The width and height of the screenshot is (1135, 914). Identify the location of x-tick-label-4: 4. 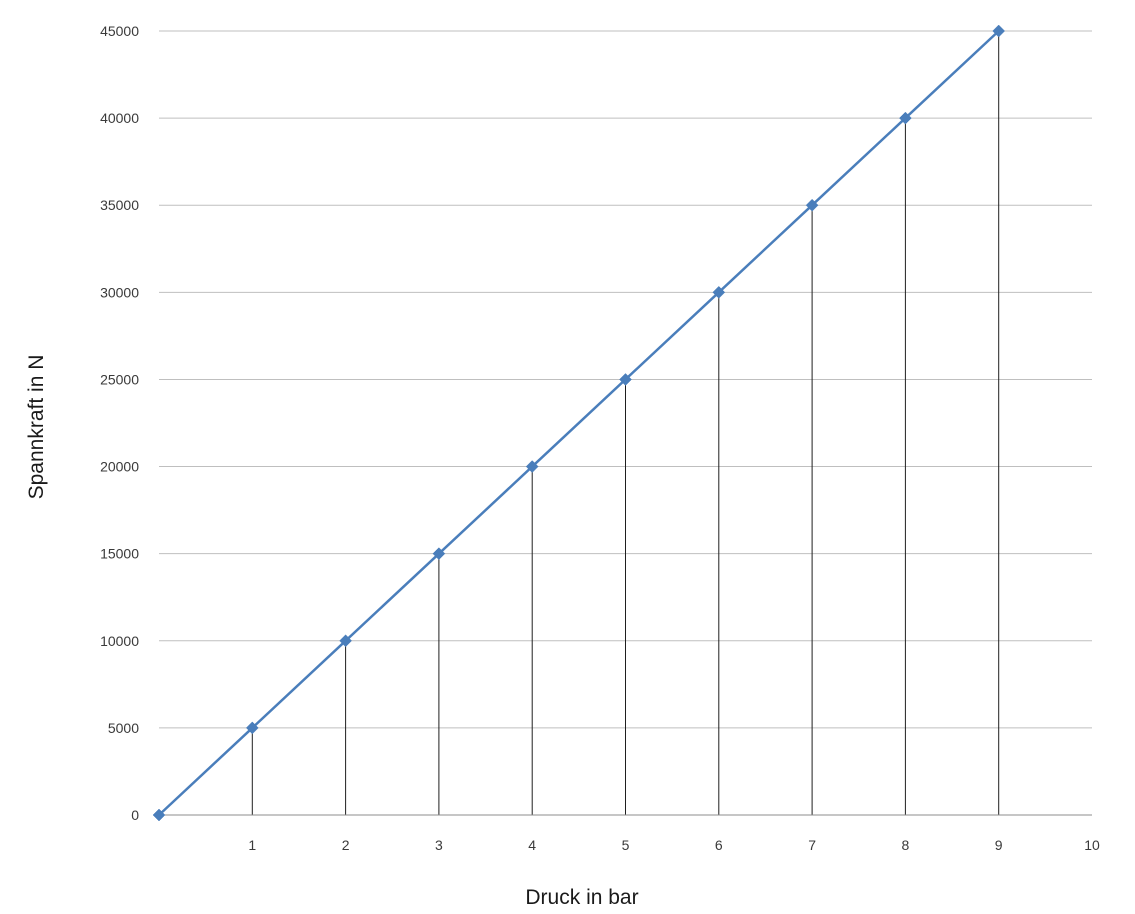
(532, 845).